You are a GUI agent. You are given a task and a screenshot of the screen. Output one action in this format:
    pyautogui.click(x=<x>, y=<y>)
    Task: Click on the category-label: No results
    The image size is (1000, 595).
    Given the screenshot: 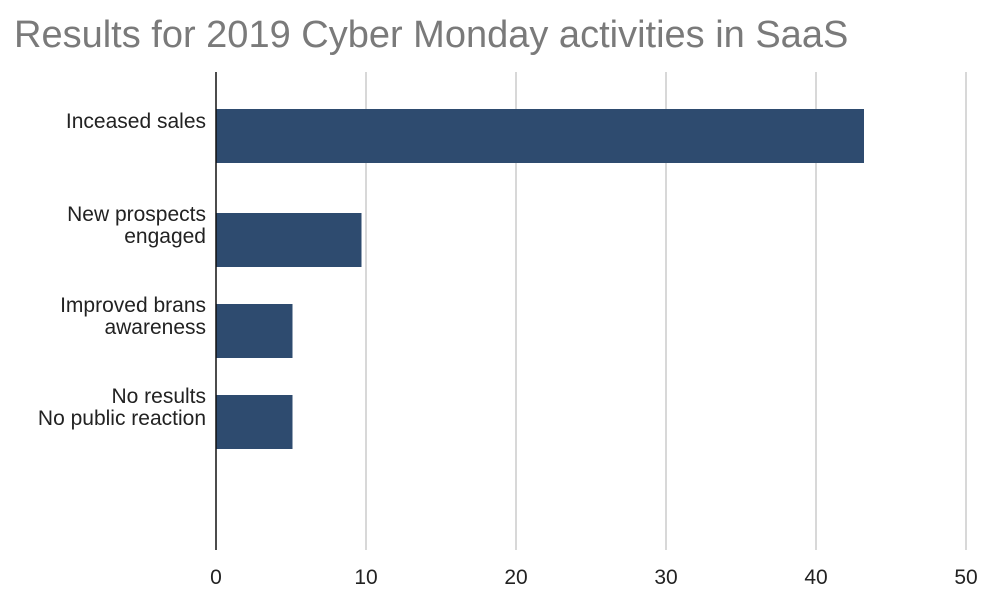 What is the action you would take?
    pyautogui.click(x=158, y=396)
    